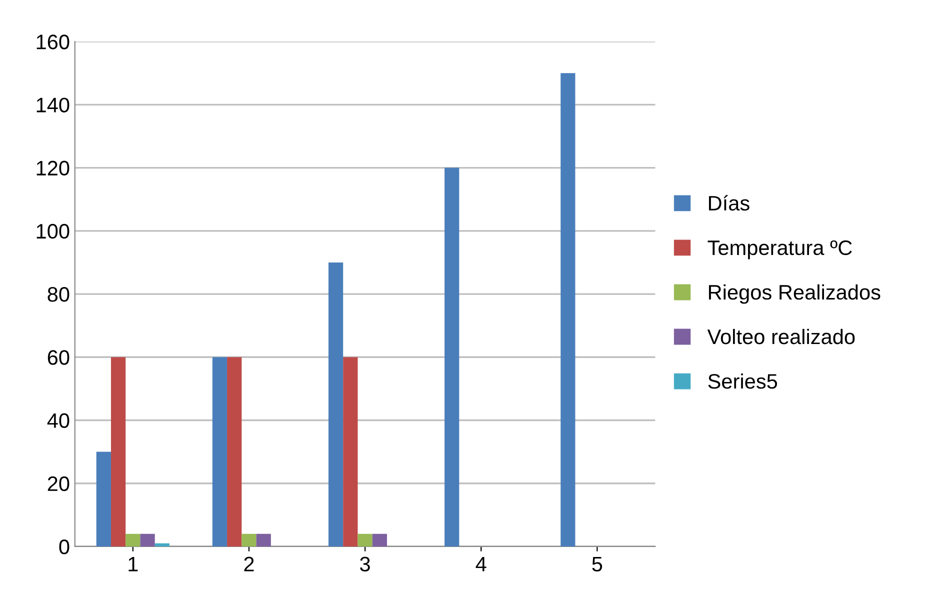 This screenshot has height=594, width=936. Describe the element at coordinates (743, 381) in the screenshot. I see `legend-label: Series5` at that location.